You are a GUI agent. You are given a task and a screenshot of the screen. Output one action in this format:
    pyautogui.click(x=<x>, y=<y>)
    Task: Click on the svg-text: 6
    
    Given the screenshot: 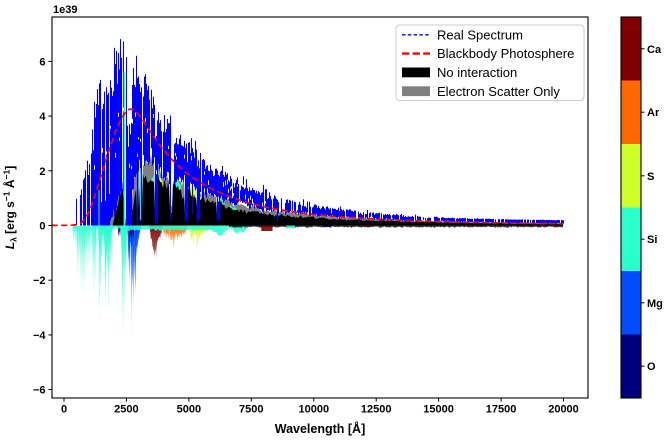 What is the action you would take?
    pyautogui.click(x=42, y=62)
    